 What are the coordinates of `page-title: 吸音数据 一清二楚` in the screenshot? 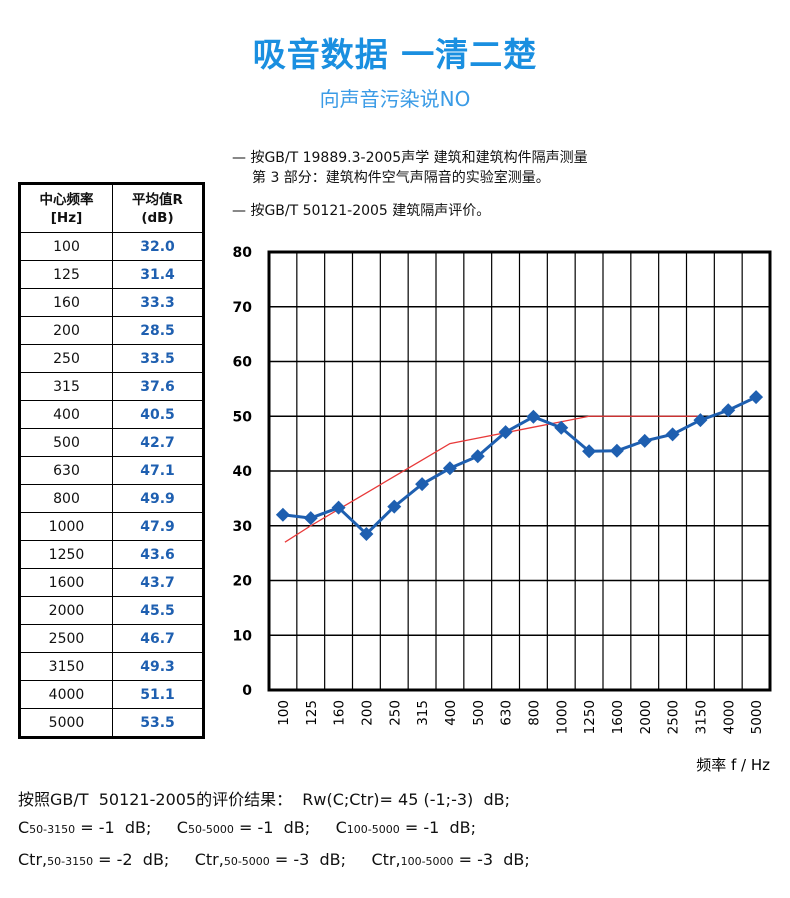 It's located at (395, 54).